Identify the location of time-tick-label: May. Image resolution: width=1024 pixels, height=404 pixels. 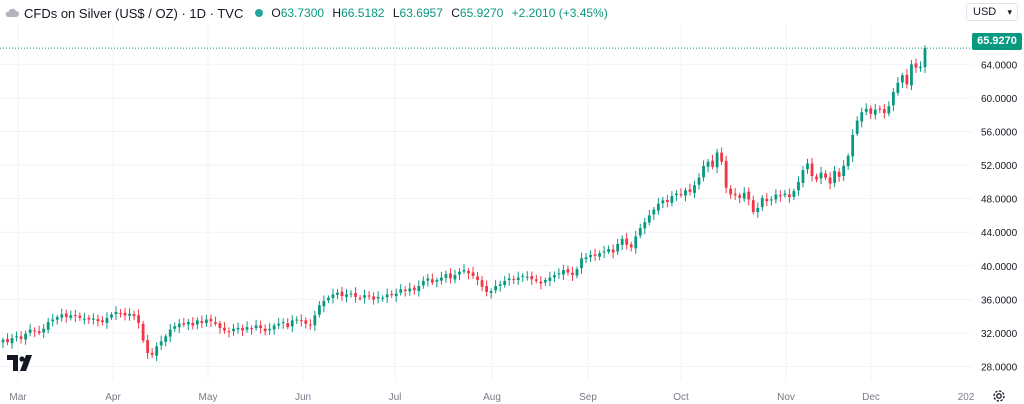
(208, 397).